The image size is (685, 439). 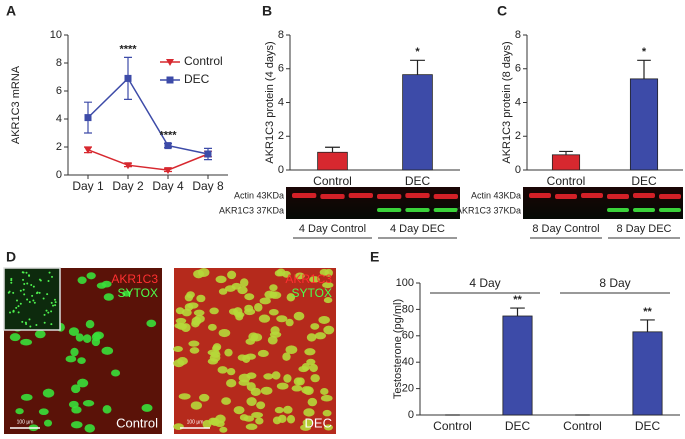 What do you see at coordinates (134, 279) in the screenshot?
I see `stain-label: AKR1C3` at bounding box center [134, 279].